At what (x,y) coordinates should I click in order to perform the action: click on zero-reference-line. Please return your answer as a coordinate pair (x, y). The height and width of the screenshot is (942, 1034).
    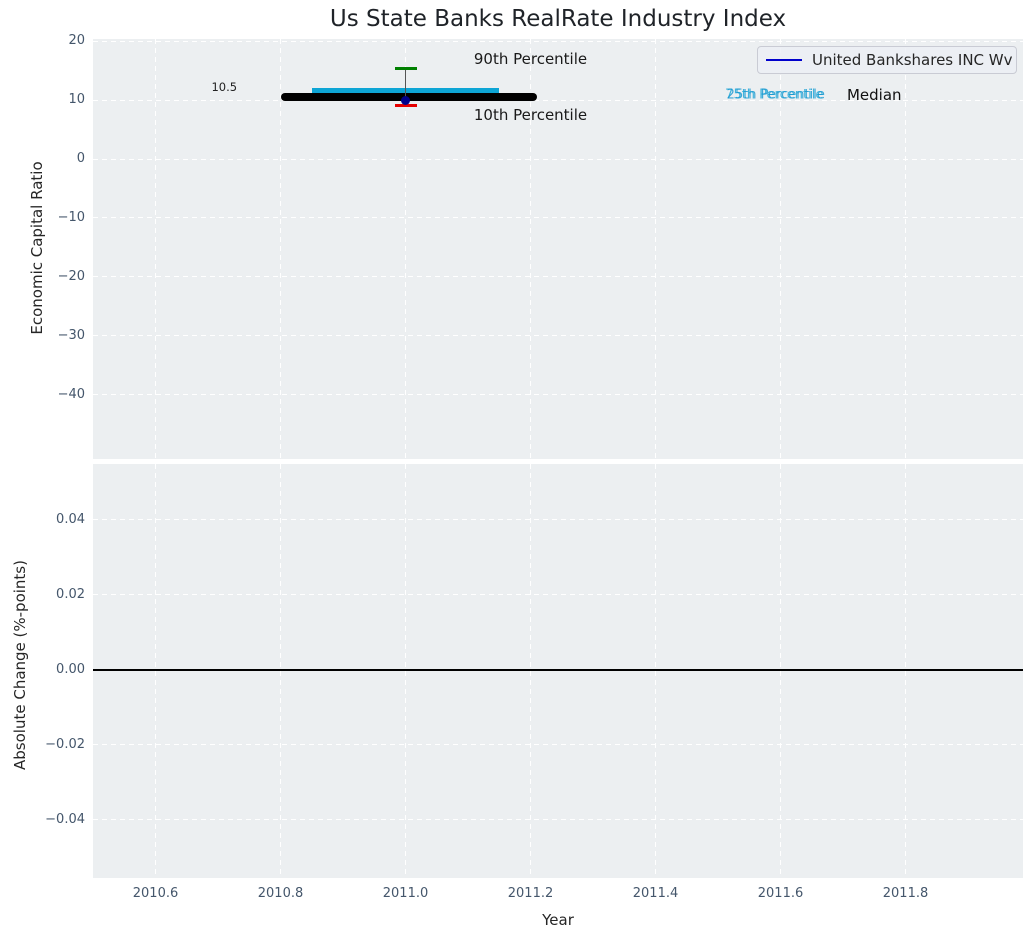
    Looking at the image, I should click on (558, 669).